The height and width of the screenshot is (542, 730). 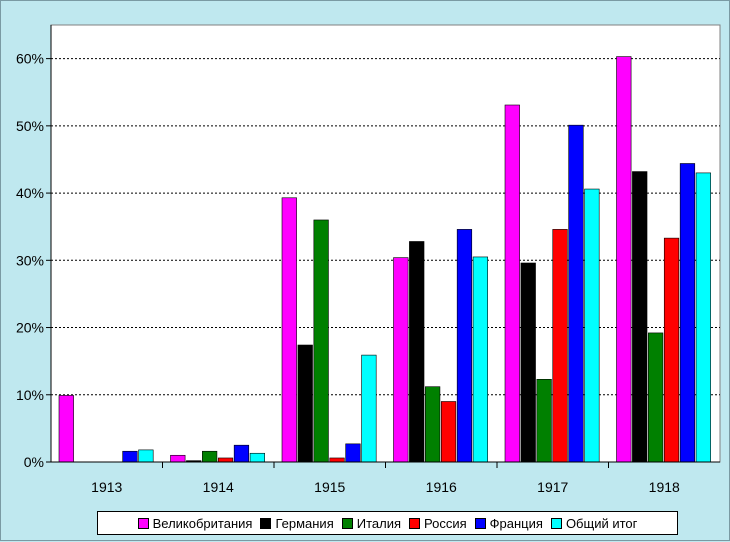 What do you see at coordinates (30, 395) in the screenshot?
I see `y-tick-label: 10%` at bounding box center [30, 395].